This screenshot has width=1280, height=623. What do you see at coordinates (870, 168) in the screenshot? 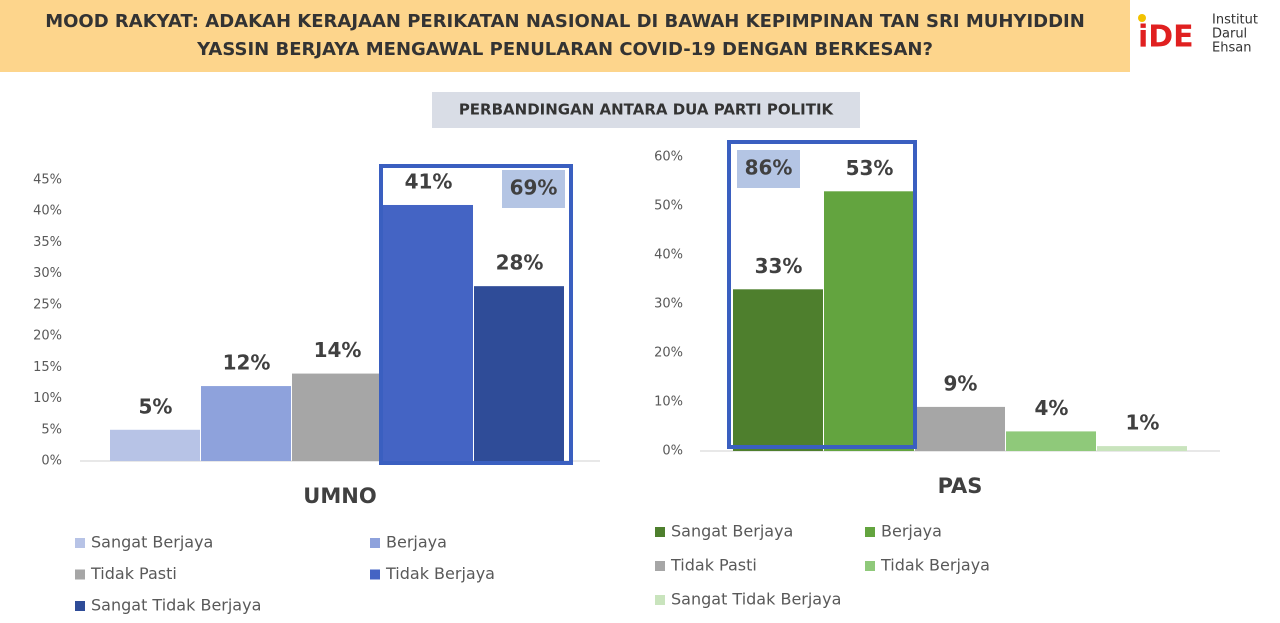
I see `value-label: 53%` at bounding box center [870, 168].